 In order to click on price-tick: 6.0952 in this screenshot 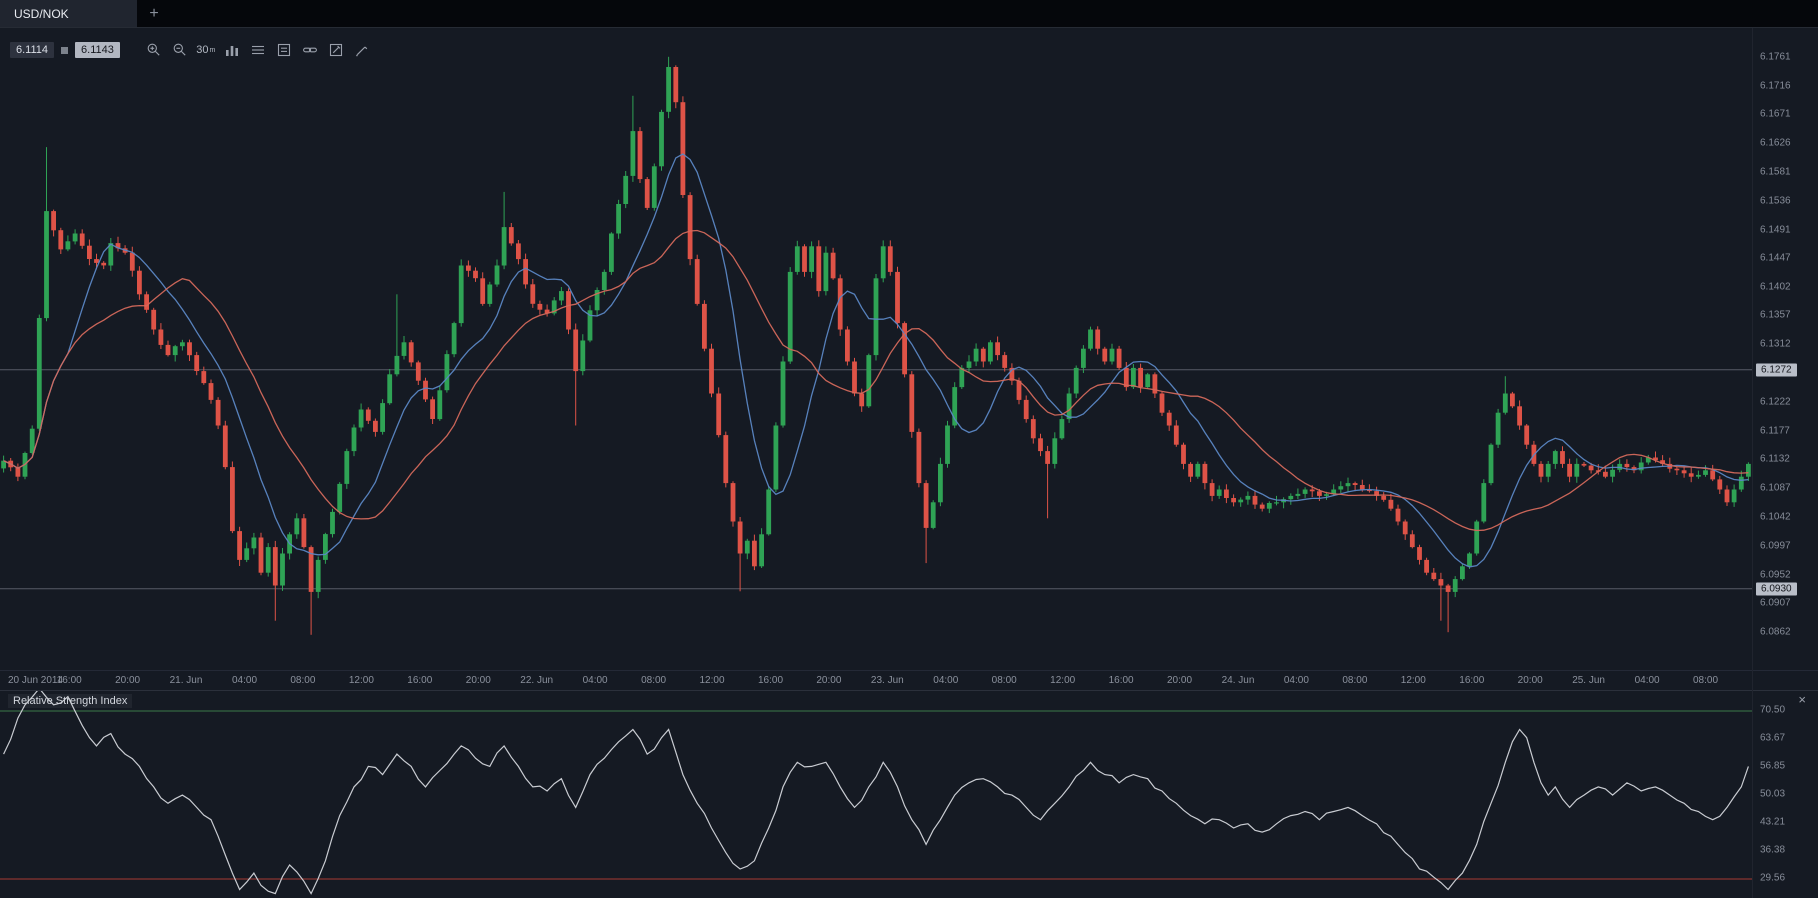, I will do `click(1775, 575)`.